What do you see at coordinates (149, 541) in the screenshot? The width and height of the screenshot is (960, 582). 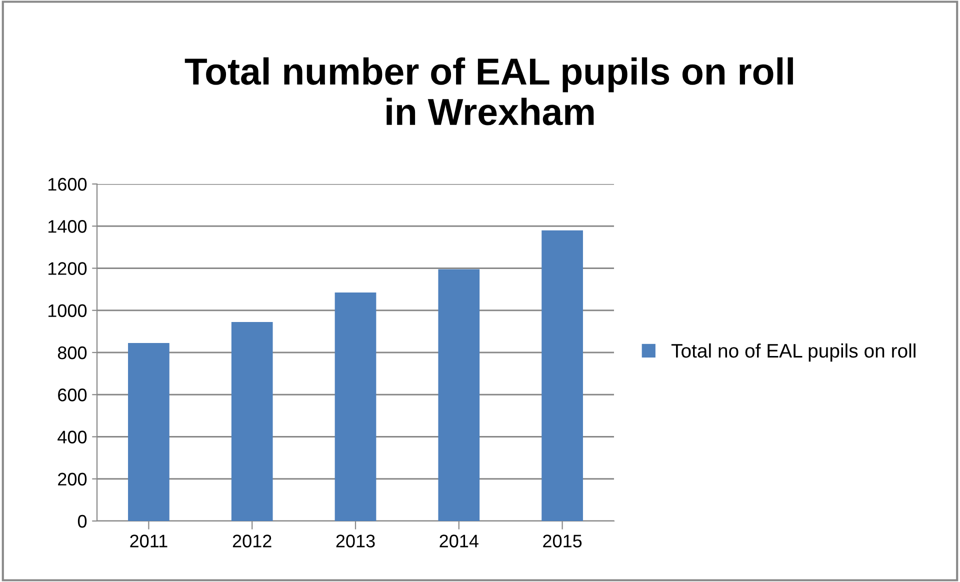 I see `x-tick-label: 2011` at bounding box center [149, 541].